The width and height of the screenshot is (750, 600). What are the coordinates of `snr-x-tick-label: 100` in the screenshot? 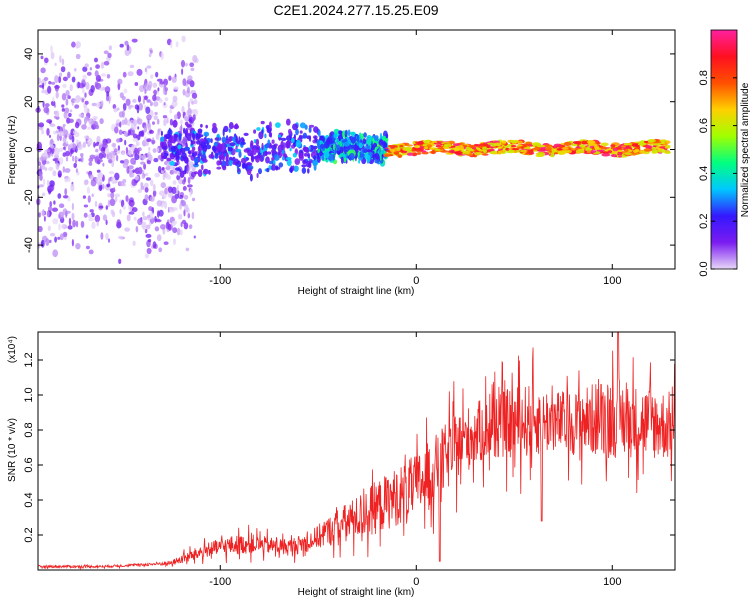 It's located at (612, 582).